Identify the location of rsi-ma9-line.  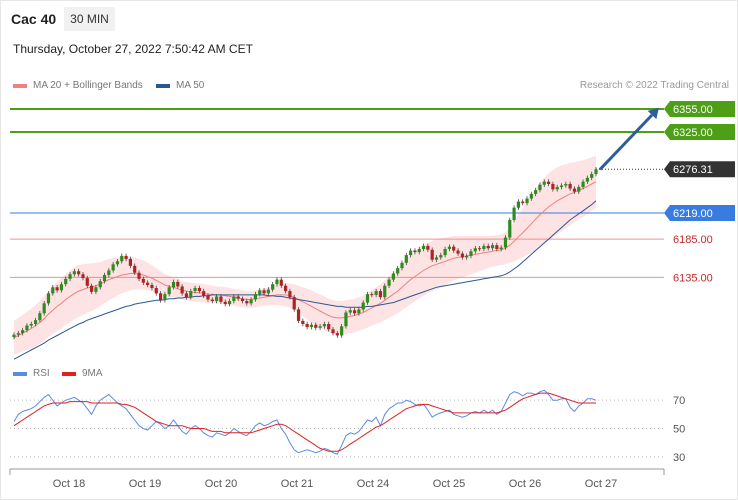
(304, 422).